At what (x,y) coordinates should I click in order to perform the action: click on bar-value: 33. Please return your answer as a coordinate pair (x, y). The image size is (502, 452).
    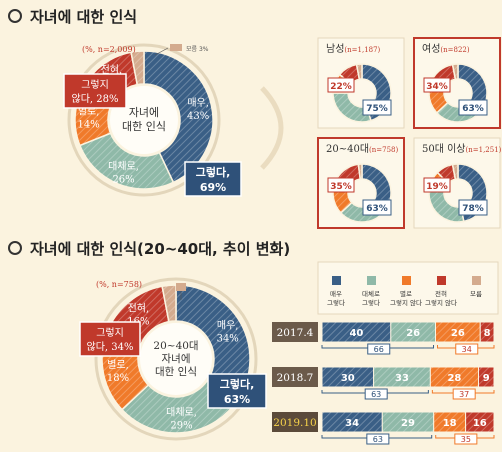
    Looking at the image, I should click on (402, 378).